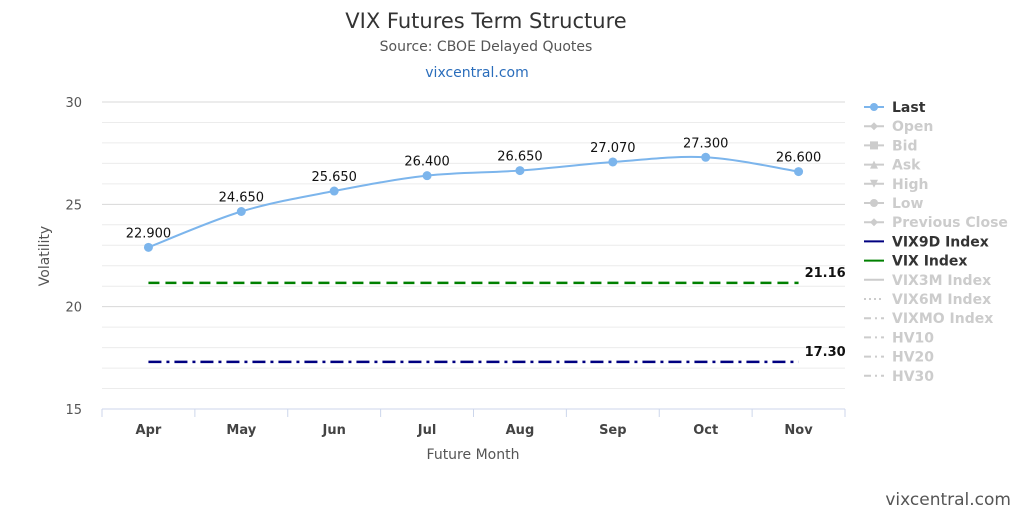 The image size is (1024, 512). What do you see at coordinates (891, 146) in the screenshot?
I see `legend-item-bid: Bid` at bounding box center [891, 146].